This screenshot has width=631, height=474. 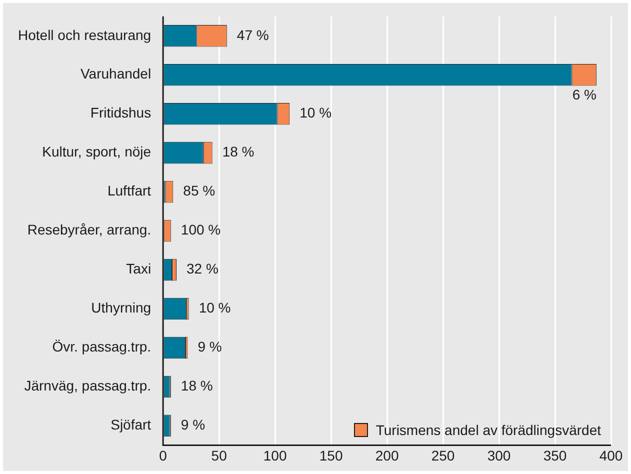 I want to click on y-tick-label: Uthyrning, so click(x=121, y=308).